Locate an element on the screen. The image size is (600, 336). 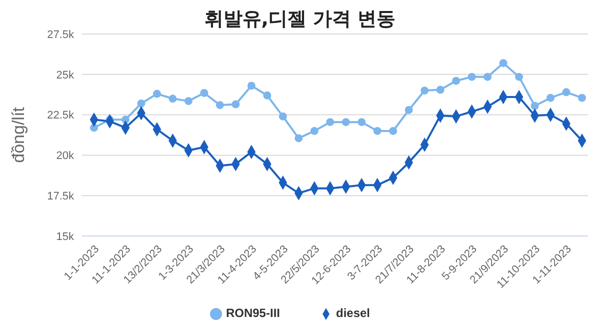
y-tick-label: 27.5k is located at coordinates (60, 34).